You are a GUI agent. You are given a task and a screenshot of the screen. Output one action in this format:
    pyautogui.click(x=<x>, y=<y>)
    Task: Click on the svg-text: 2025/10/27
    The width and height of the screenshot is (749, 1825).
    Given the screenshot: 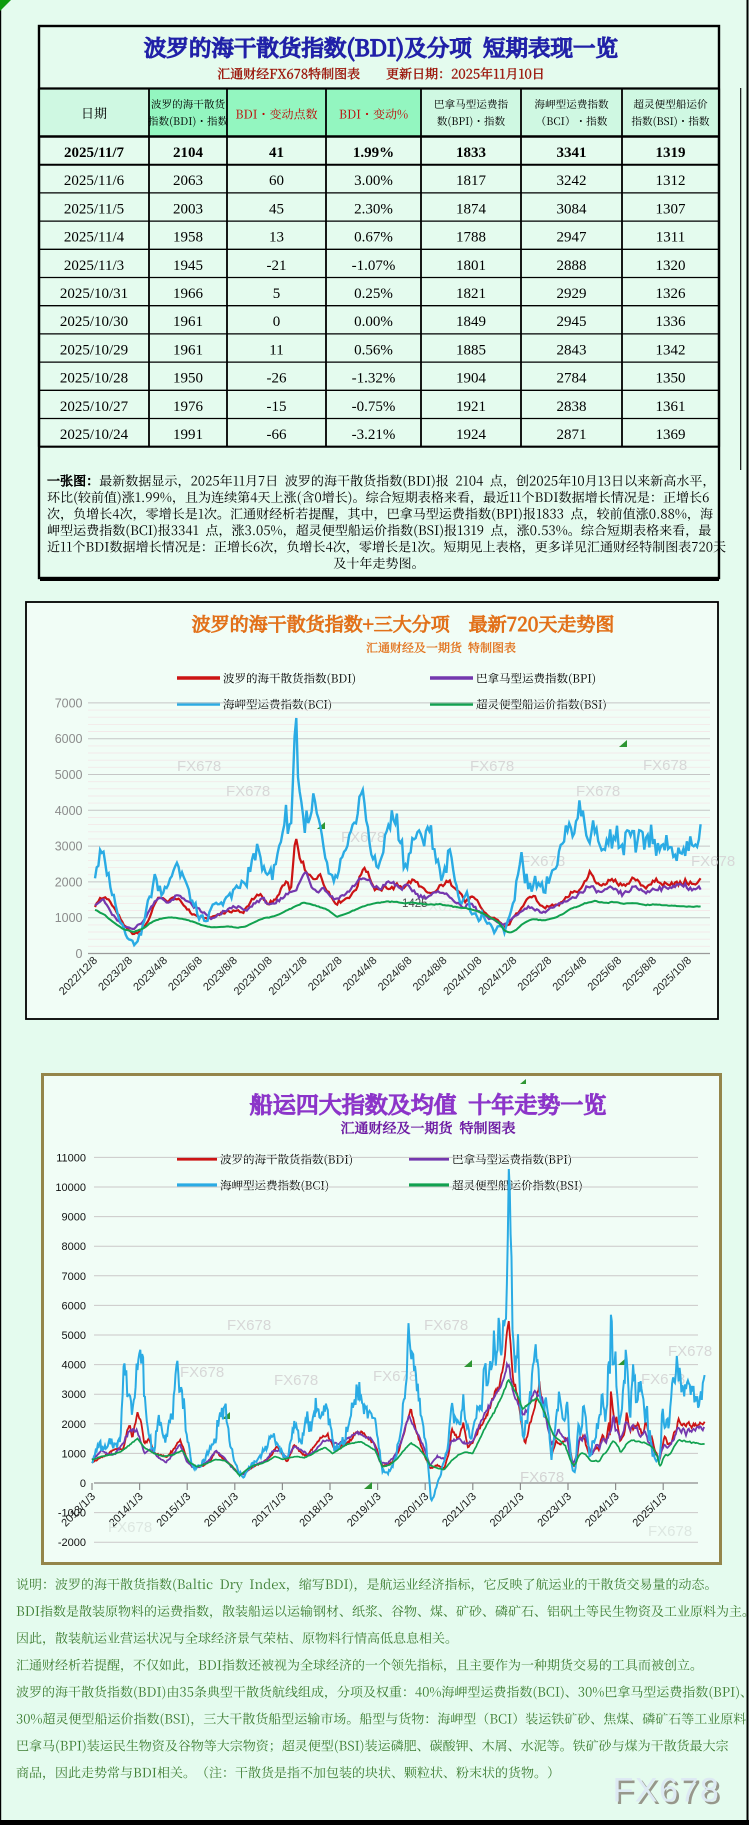 What is the action you would take?
    pyautogui.click(x=94, y=407)
    